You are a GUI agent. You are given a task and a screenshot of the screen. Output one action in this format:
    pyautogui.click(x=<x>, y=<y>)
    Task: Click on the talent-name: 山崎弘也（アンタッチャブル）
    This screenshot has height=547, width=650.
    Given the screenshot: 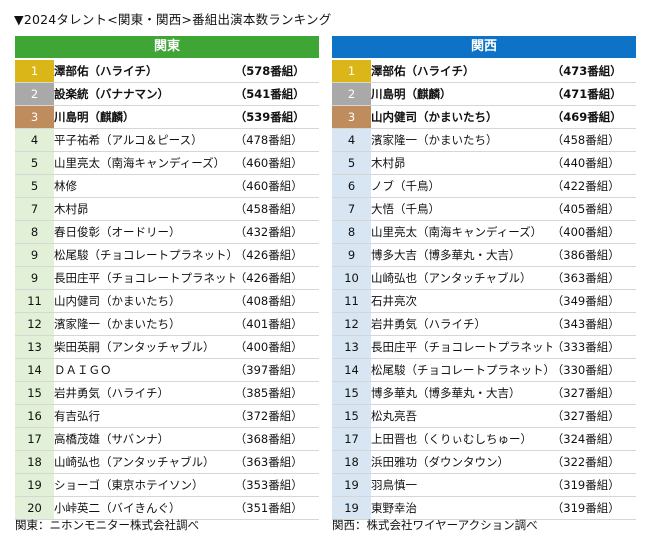 What is the action you would take?
    pyautogui.click(x=144, y=462)
    